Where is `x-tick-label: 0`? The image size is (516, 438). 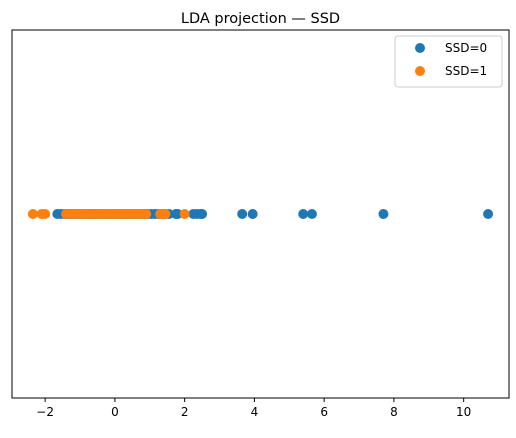 x-tick-label: 0 is located at coordinates (115, 412).